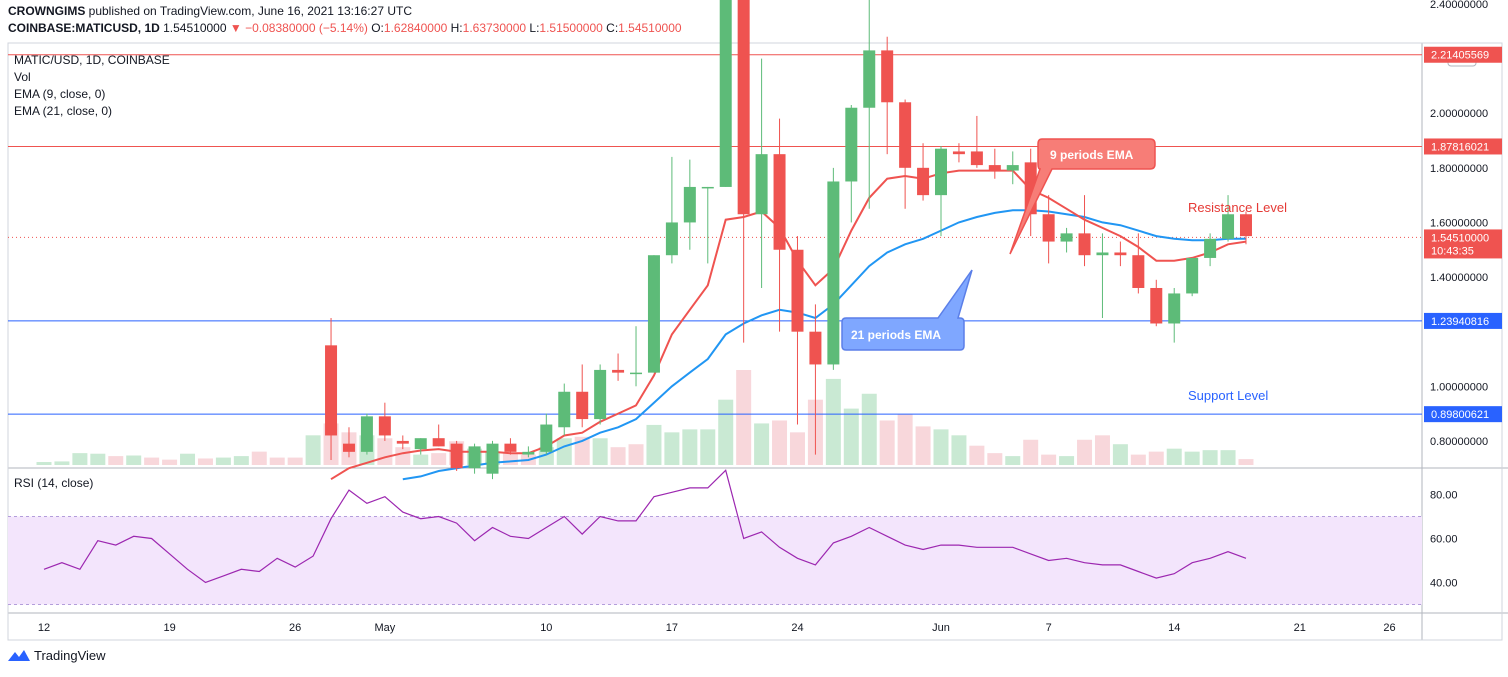  What do you see at coordinates (377, 28) in the screenshot?
I see `open-label: O:` at bounding box center [377, 28].